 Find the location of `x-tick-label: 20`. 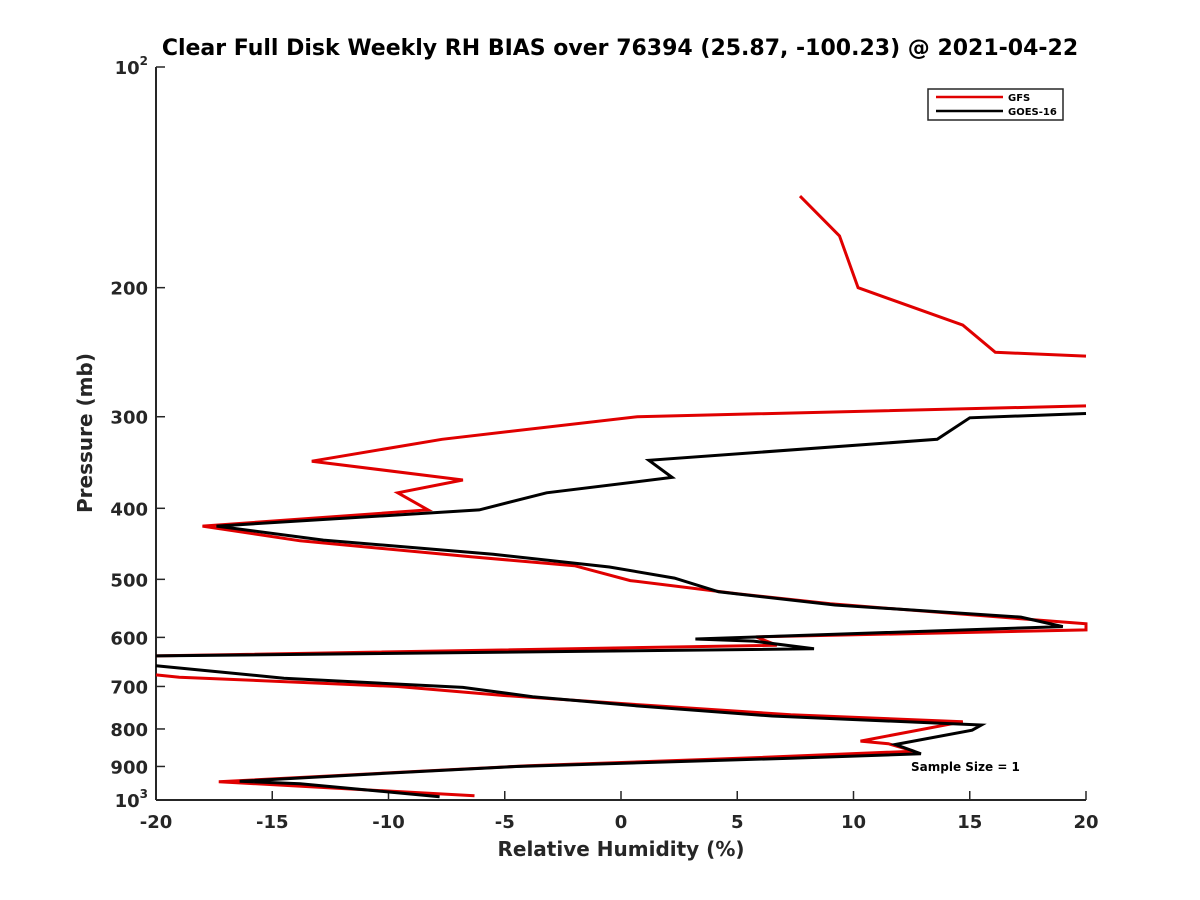

x-tick-label: 20 is located at coordinates (1085, 822).